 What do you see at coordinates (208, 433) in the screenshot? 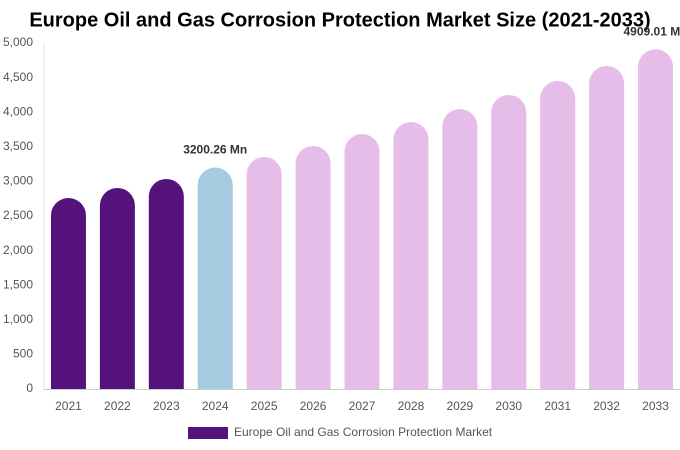
I see `legend-swatch` at bounding box center [208, 433].